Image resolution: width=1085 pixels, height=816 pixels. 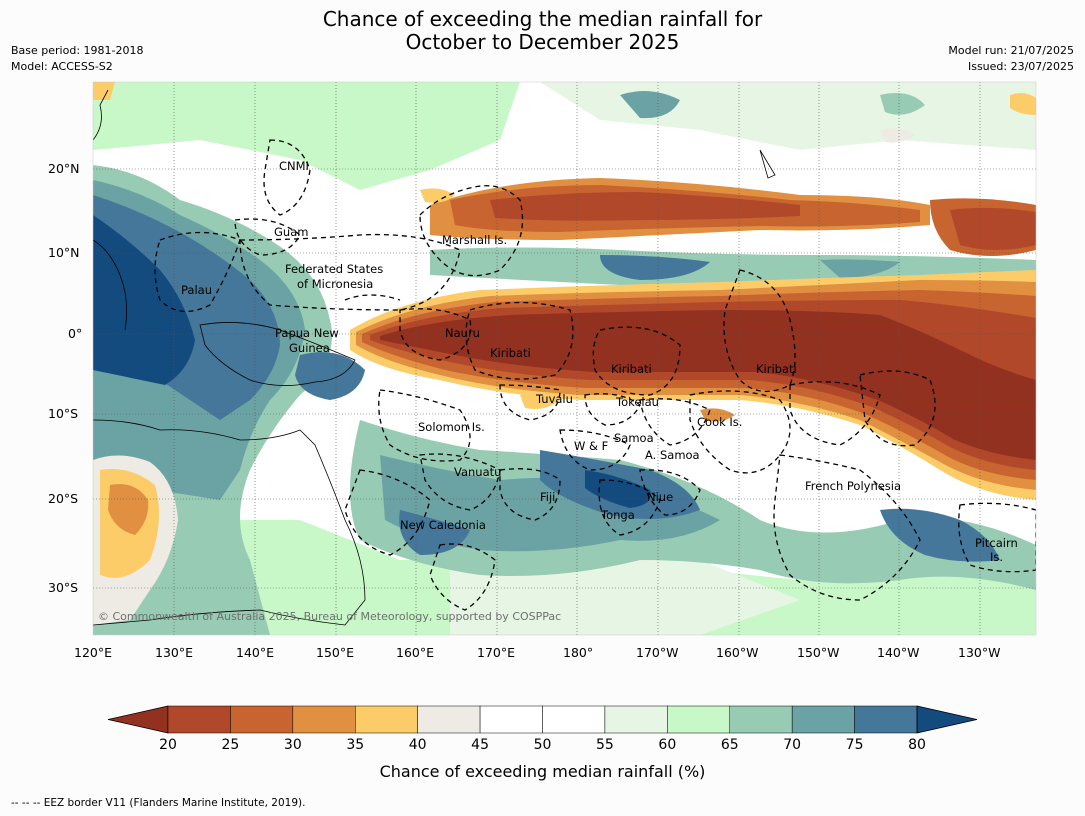 I want to click on colorbar-tick-label: 35, so click(x=355, y=745).